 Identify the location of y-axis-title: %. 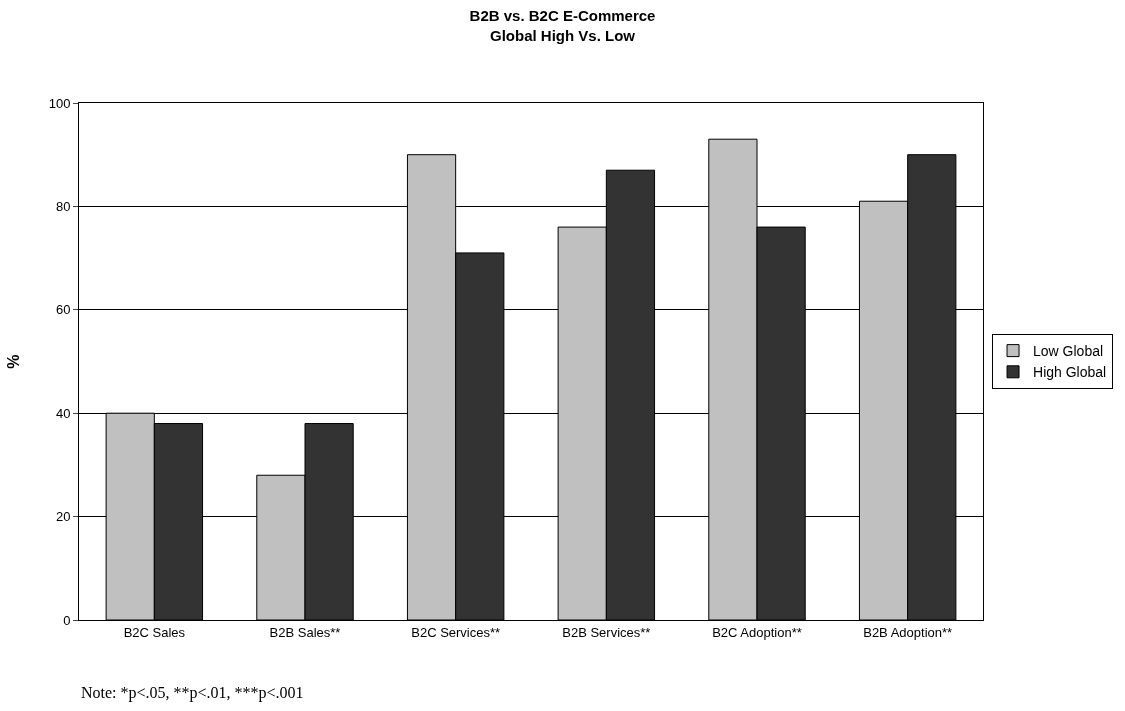
(13, 361).